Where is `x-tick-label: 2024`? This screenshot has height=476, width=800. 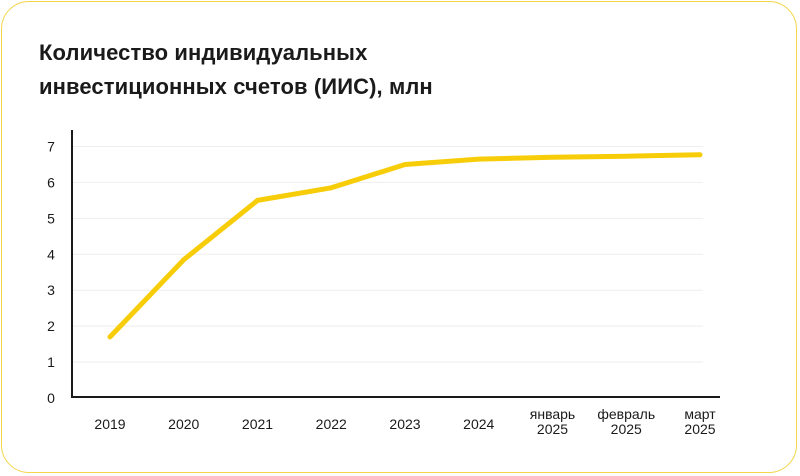 x-tick-label: 2024 is located at coordinates (478, 424).